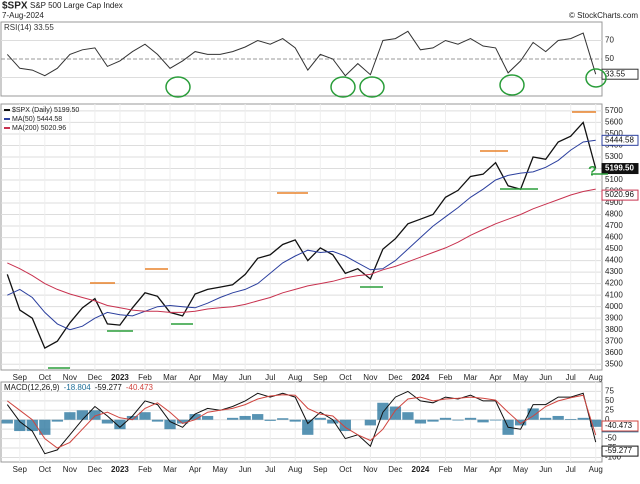 The height and width of the screenshot is (484, 640). I want to click on x-tick-label: Aug, so click(295, 469).